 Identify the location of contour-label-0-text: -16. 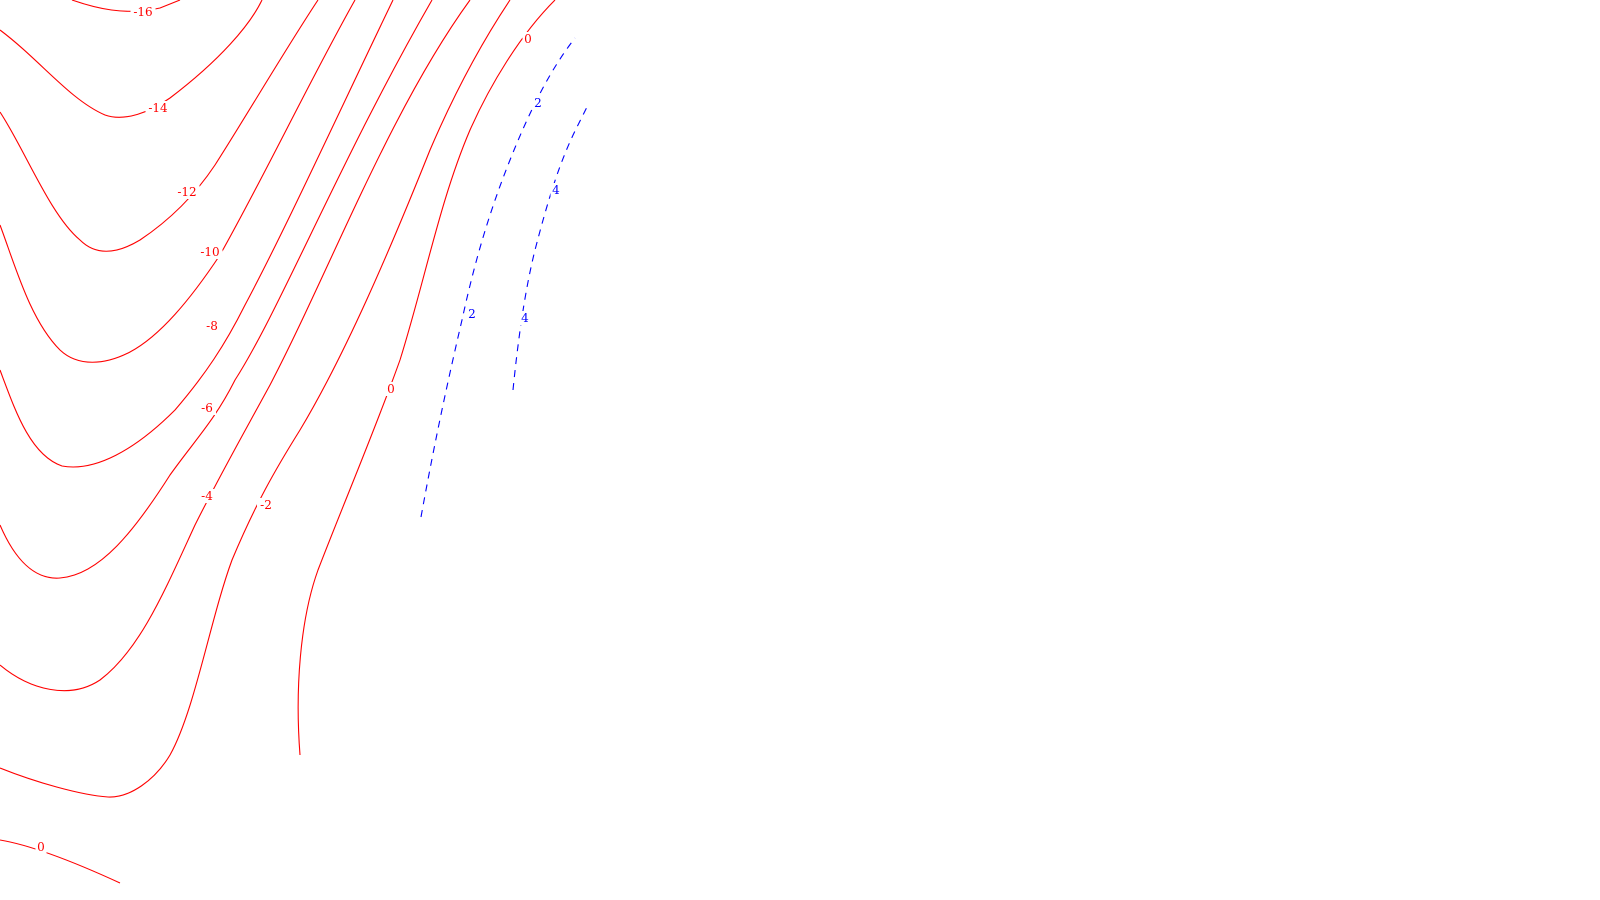
(142, 12).